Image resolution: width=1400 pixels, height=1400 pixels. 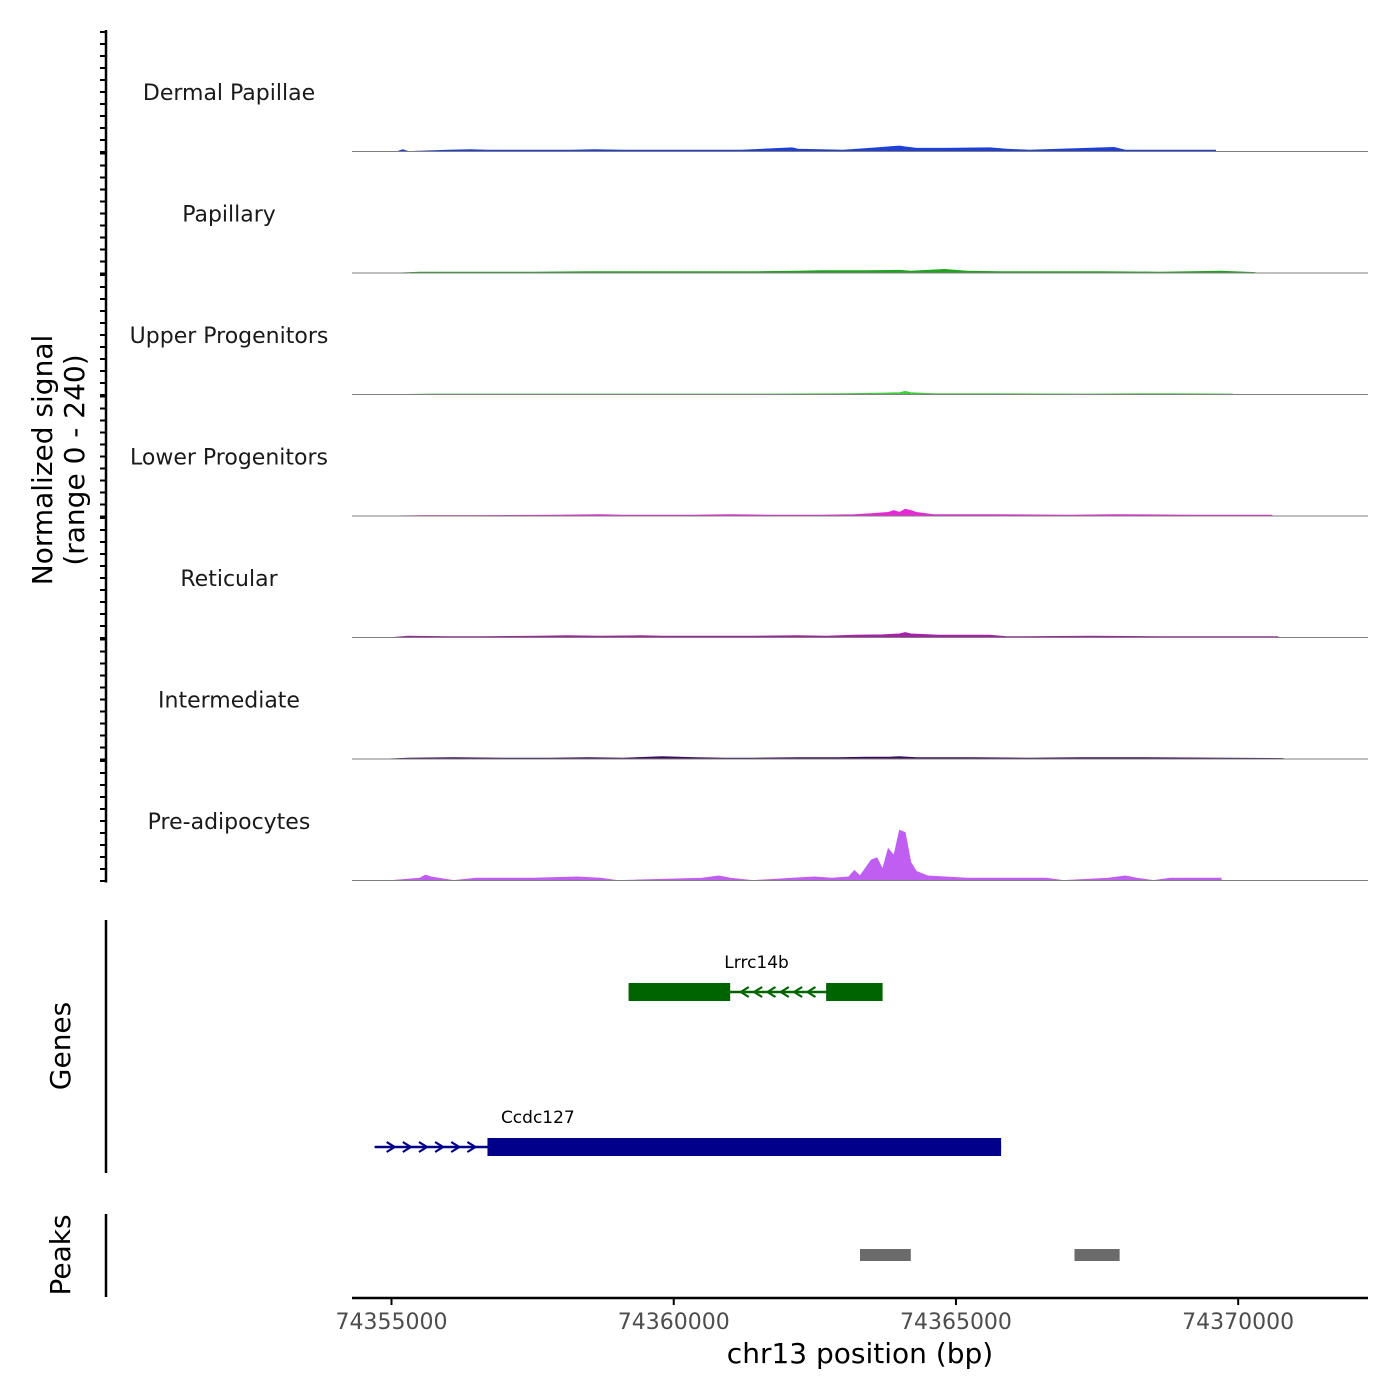 I want to click on x-tick-label: 74360000, so click(x=674, y=1322).